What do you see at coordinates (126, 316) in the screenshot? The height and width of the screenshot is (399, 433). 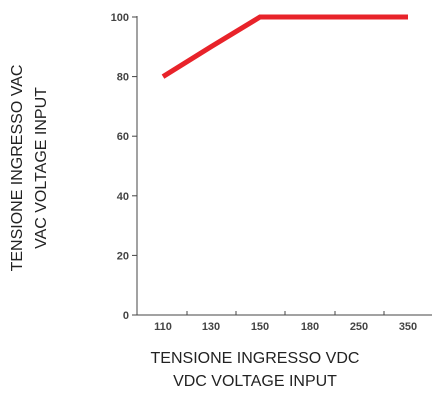 I see `y-tick-label: 0` at bounding box center [126, 316].